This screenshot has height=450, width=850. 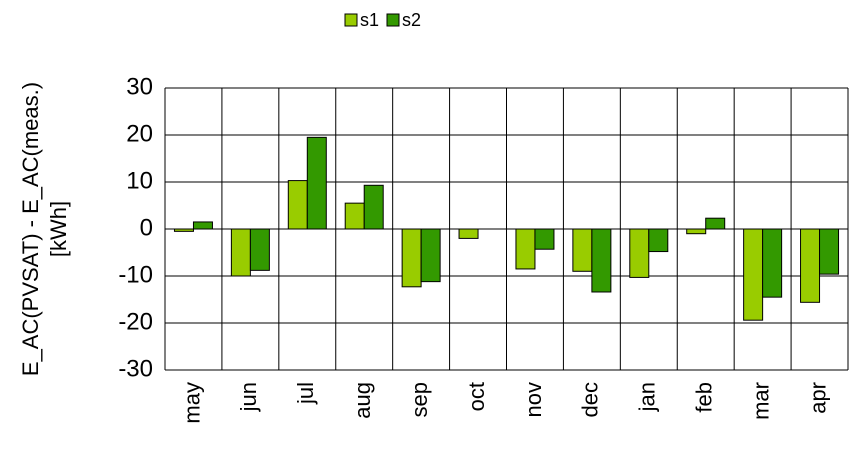 I want to click on x-tick-label: mar, so click(x=760, y=401).